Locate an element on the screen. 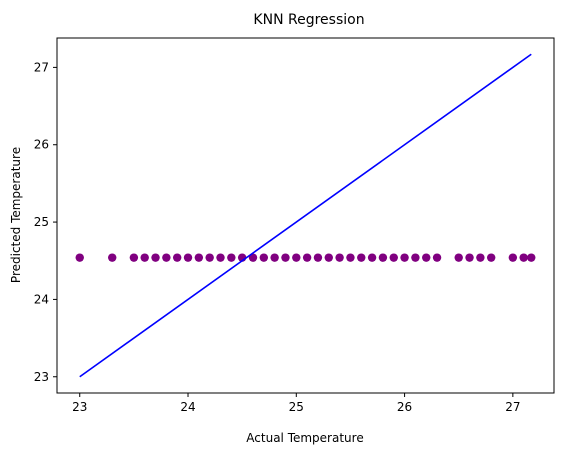 This screenshot has width=562, height=455. x-axis-label: Actual Temperature is located at coordinates (304, 438).